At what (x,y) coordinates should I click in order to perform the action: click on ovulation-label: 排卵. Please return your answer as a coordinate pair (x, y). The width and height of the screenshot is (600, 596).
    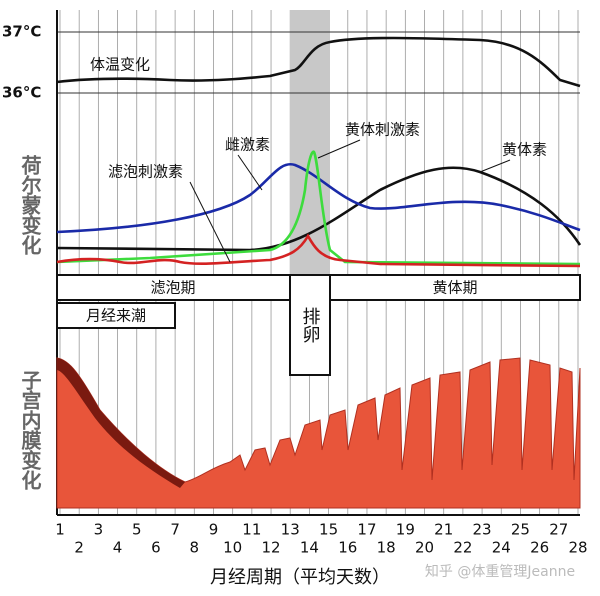
    Looking at the image, I should click on (310, 325).